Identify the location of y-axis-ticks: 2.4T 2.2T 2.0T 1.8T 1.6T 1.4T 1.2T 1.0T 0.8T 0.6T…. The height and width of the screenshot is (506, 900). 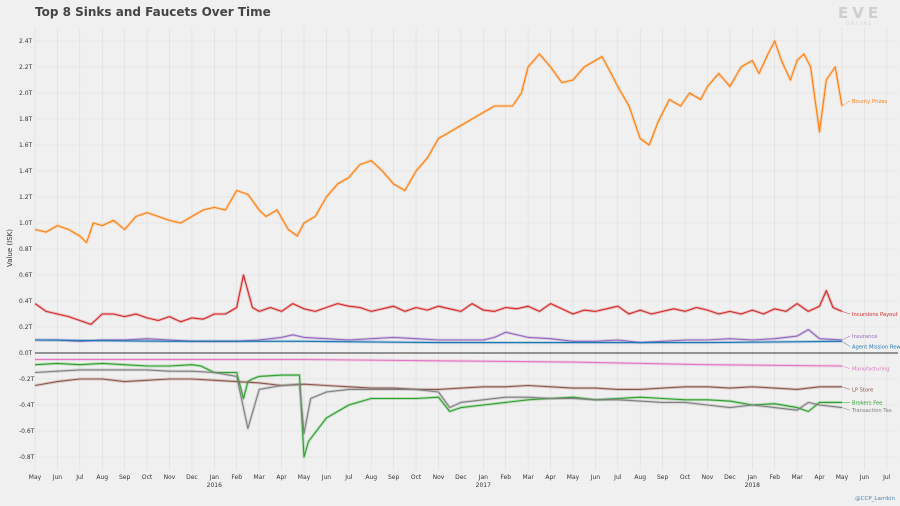
(27, 249).